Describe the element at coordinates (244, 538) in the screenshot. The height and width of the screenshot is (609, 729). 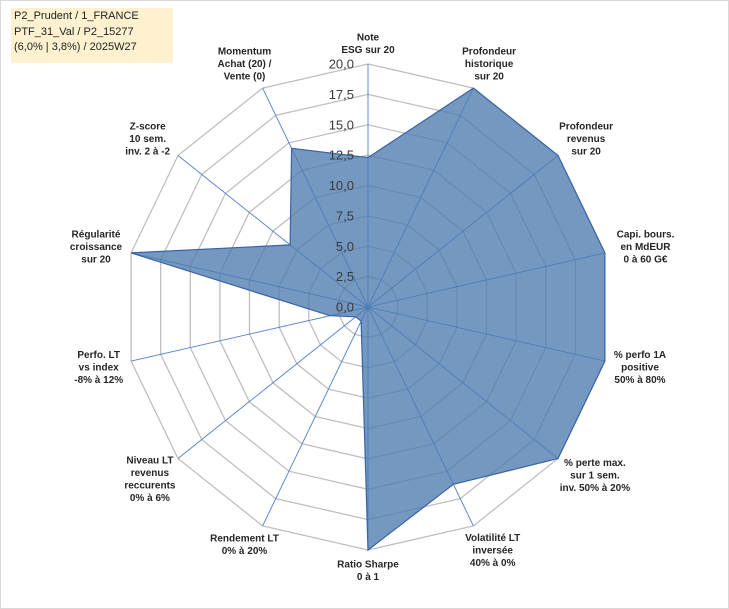
I see `axis-label-8-line-0: Rendement LT` at that location.